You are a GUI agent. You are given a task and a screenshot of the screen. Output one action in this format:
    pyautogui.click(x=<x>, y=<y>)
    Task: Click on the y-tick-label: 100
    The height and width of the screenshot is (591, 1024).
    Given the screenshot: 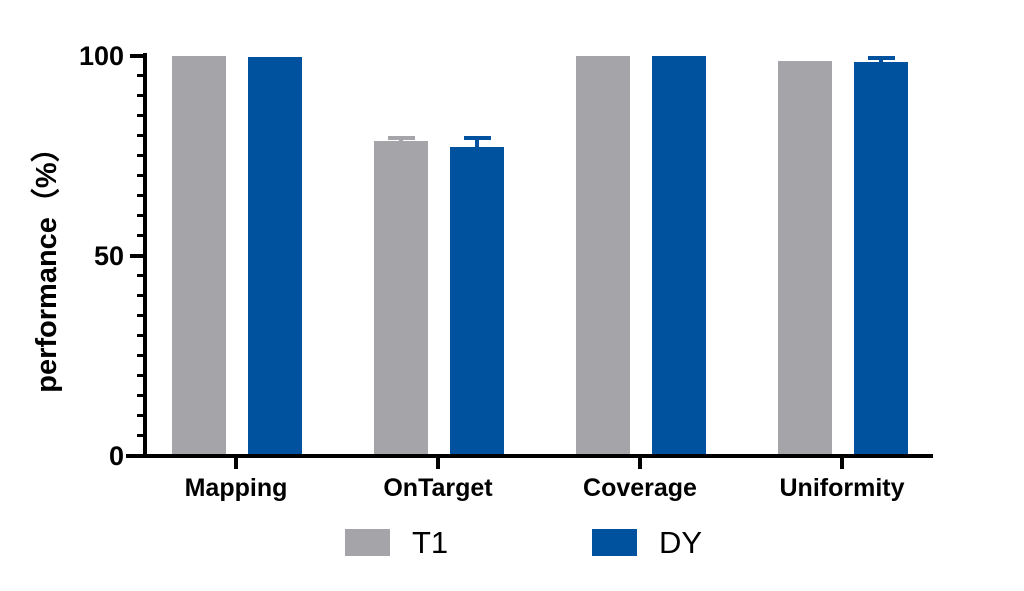 What is the action you would take?
    pyautogui.click(x=101, y=56)
    